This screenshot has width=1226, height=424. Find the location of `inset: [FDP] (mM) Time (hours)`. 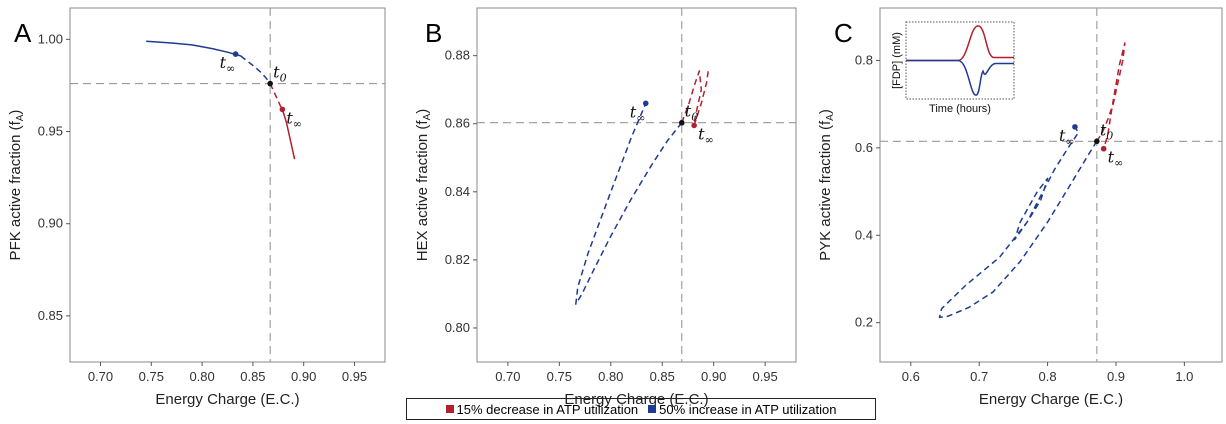

inset: [FDP] (mM) Time (hours) is located at coordinates (953, 68).